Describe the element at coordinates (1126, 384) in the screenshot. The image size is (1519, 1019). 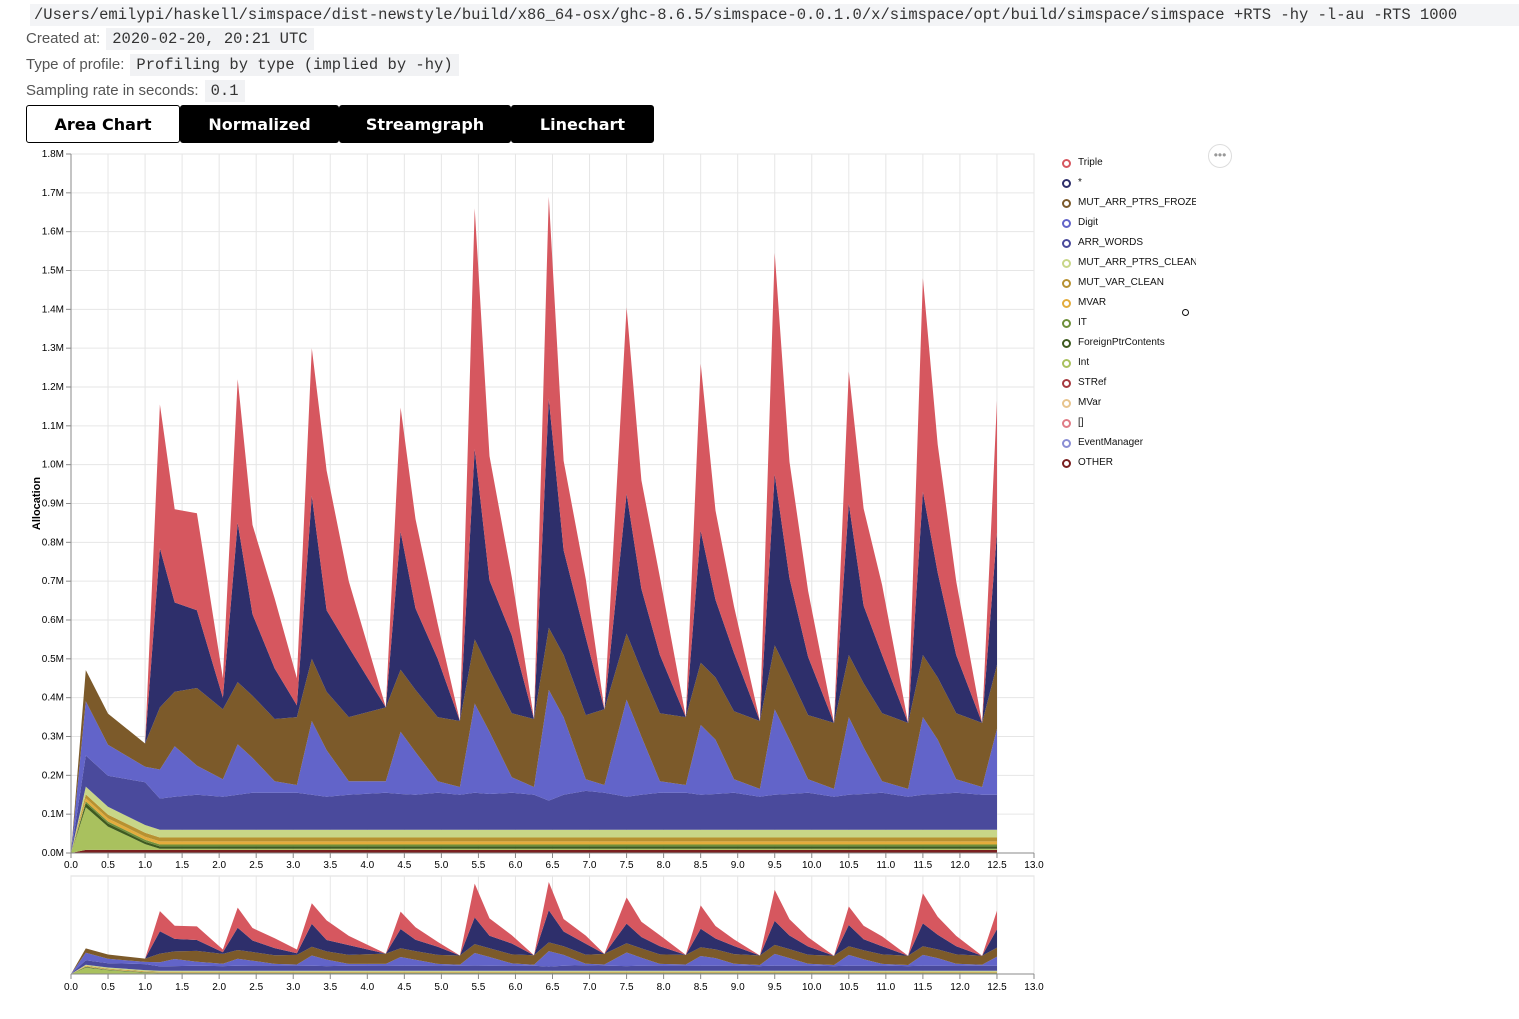
I see `legend-item: STRef` at that location.